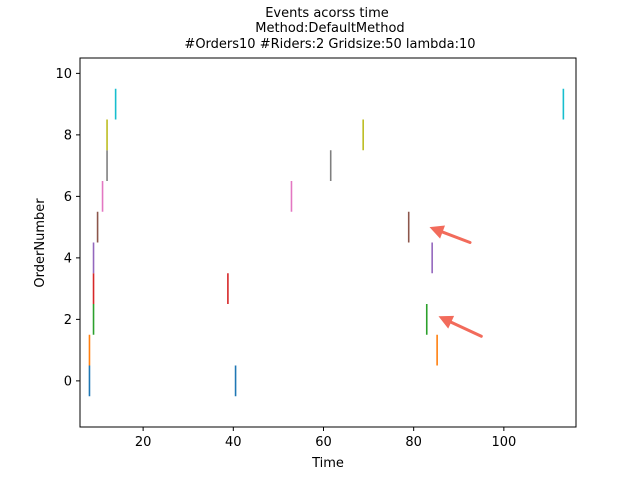 The width and height of the screenshot is (640, 480). What do you see at coordinates (413, 442) in the screenshot?
I see `x-tick-label-80: 80` at bounding box center [413, 442].